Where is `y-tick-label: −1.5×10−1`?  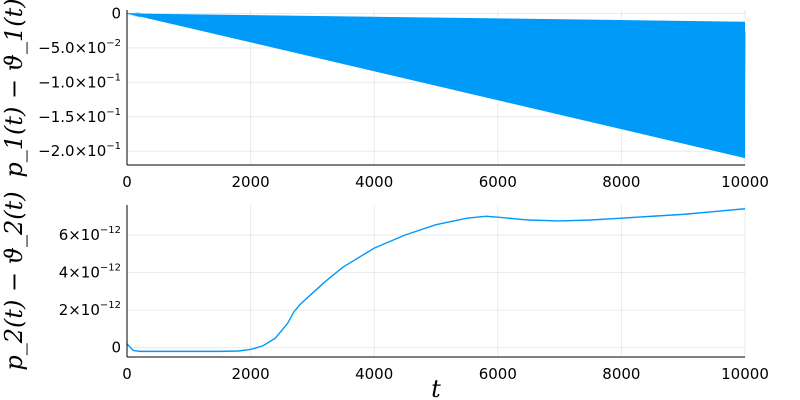 y-tick-label: −1.5×10−1 is located at coordinates (79, 116).